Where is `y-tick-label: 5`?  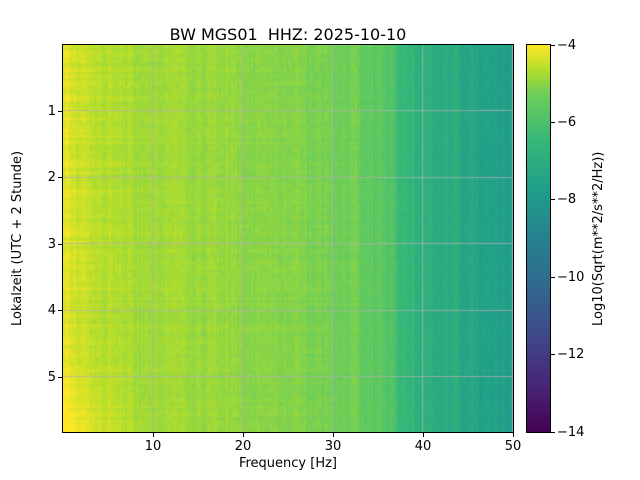 y-tick-label: 5 is located at coordinates (51, 377).